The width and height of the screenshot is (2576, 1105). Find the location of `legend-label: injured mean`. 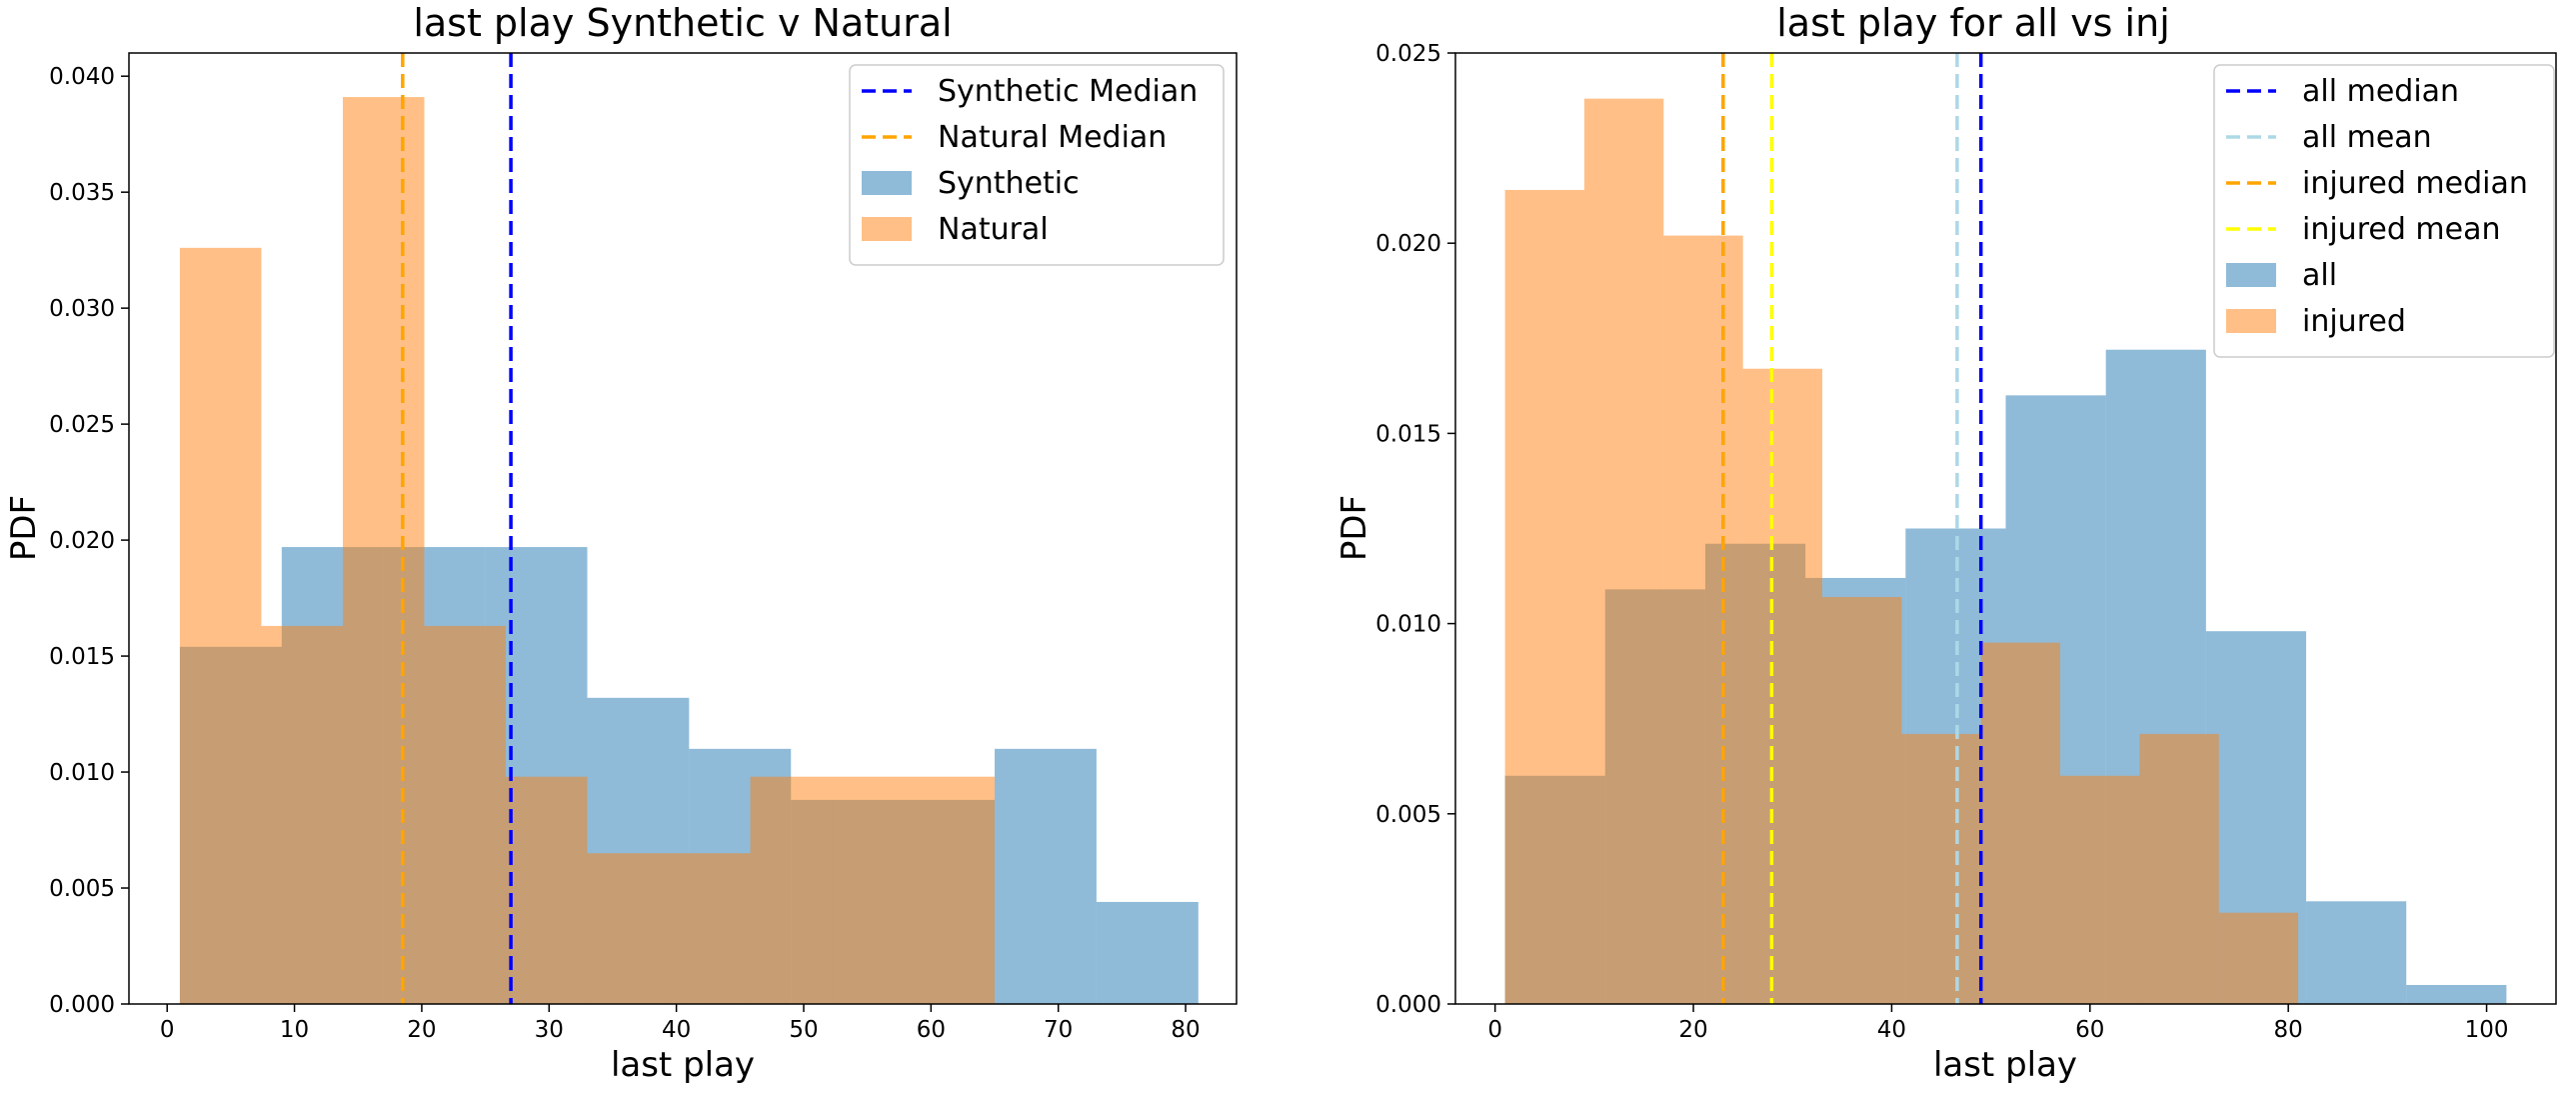

legend-label: injured mean is located at coordinates (2401, 229).